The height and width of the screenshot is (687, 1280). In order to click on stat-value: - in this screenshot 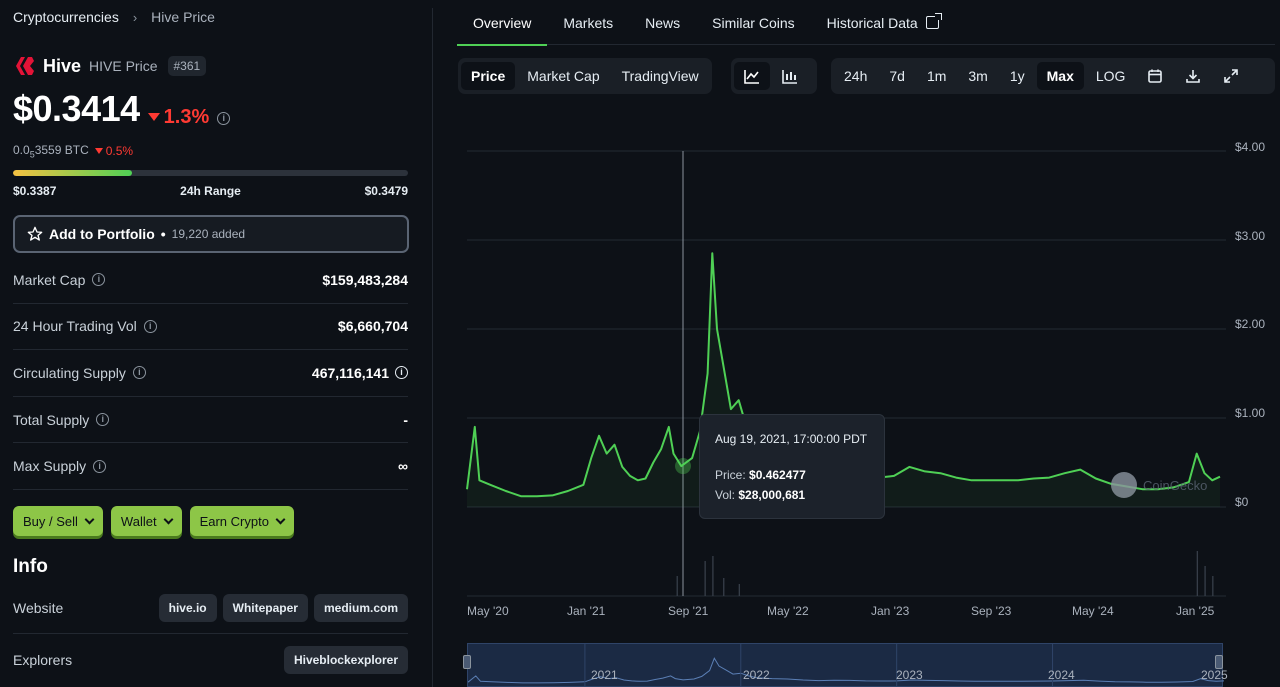, I will do `click(405, 419)`.